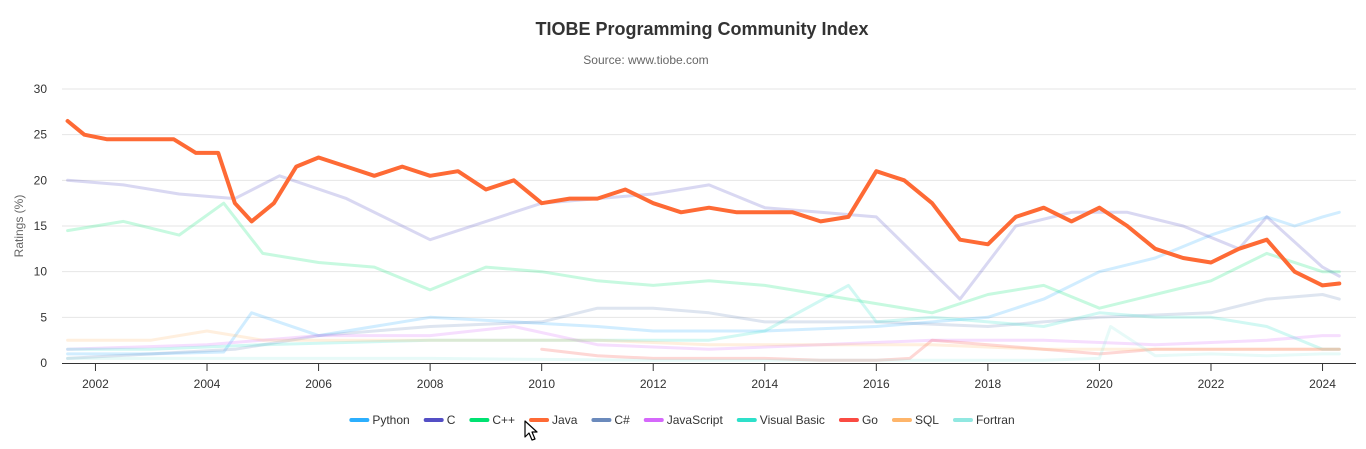 This screenshot has width=1366, height=449. I want to click on legend-item-javascript: JavaScript, so click(683, 420).